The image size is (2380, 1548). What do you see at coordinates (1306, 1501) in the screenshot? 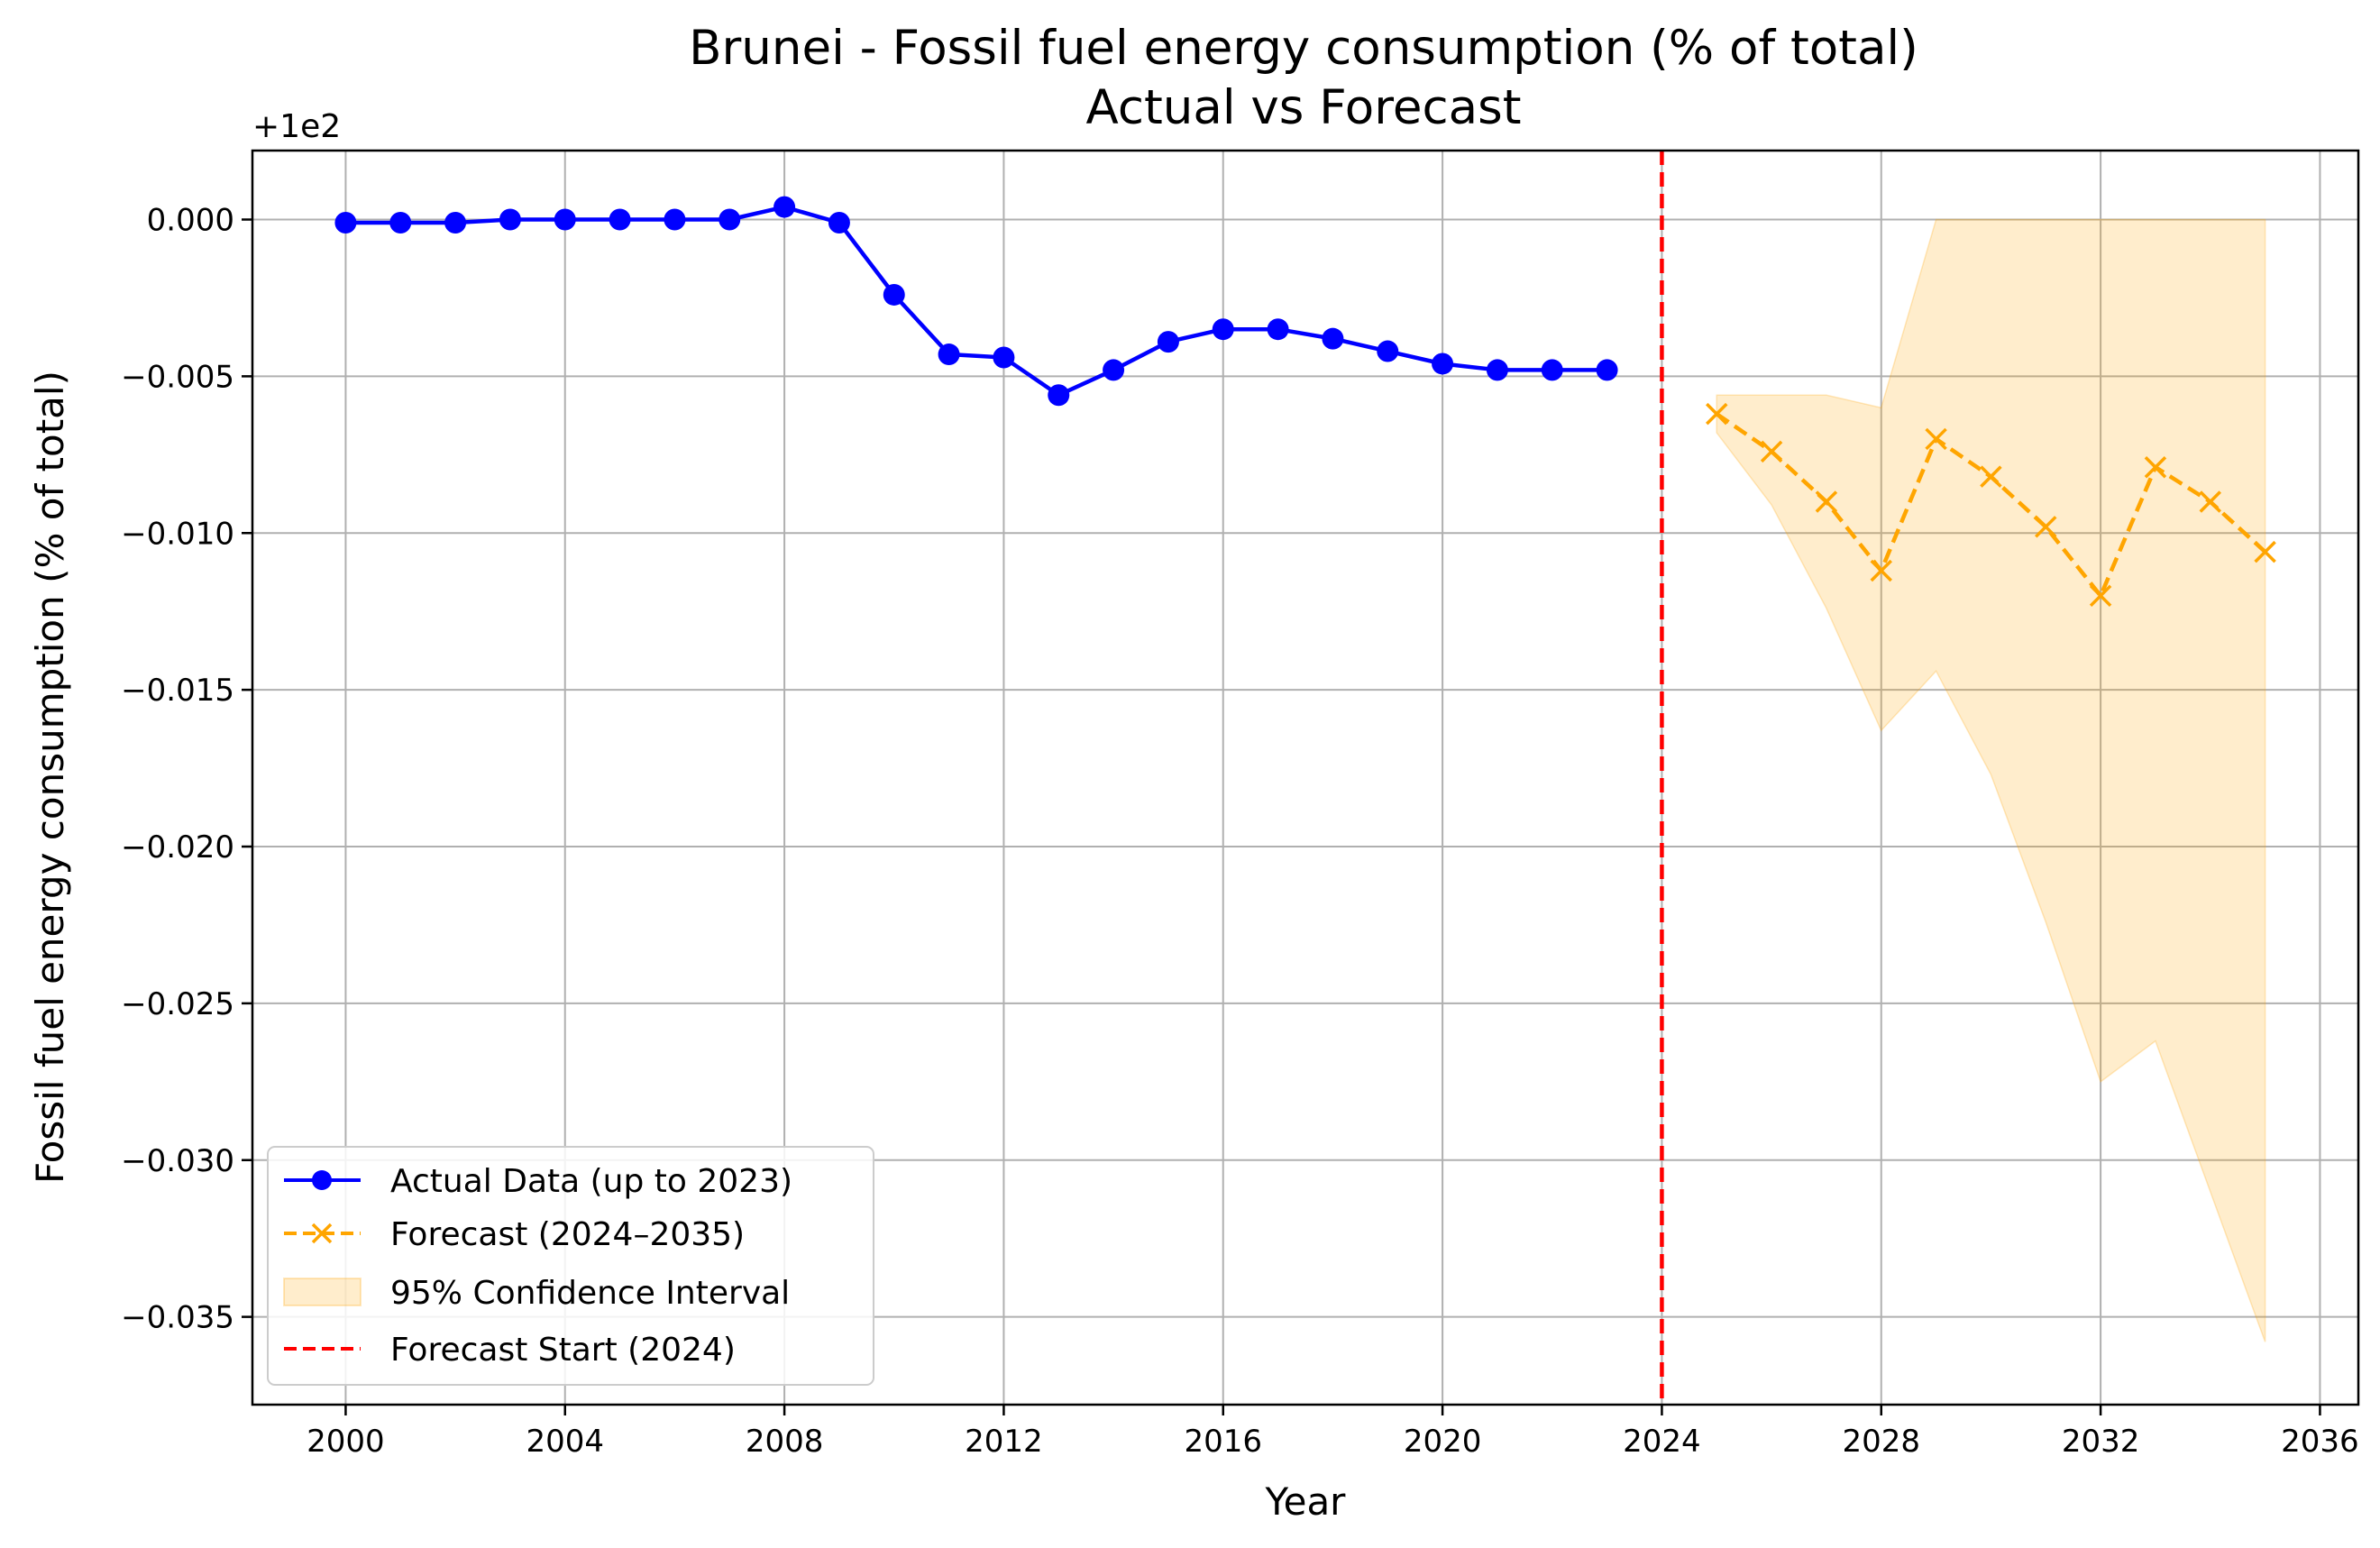
I see `x-axis-label: Year` at bounding box center [1306, 1501].